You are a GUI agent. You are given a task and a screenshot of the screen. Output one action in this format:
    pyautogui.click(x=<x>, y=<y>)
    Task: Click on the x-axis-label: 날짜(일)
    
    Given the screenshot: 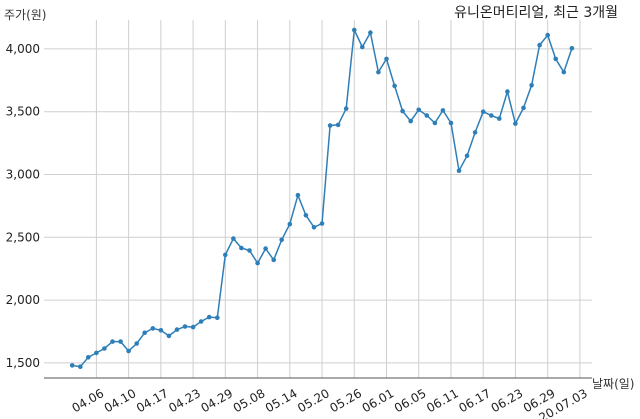 What is the action you would take?
    pyautogui.click(x=613, y=384)
    